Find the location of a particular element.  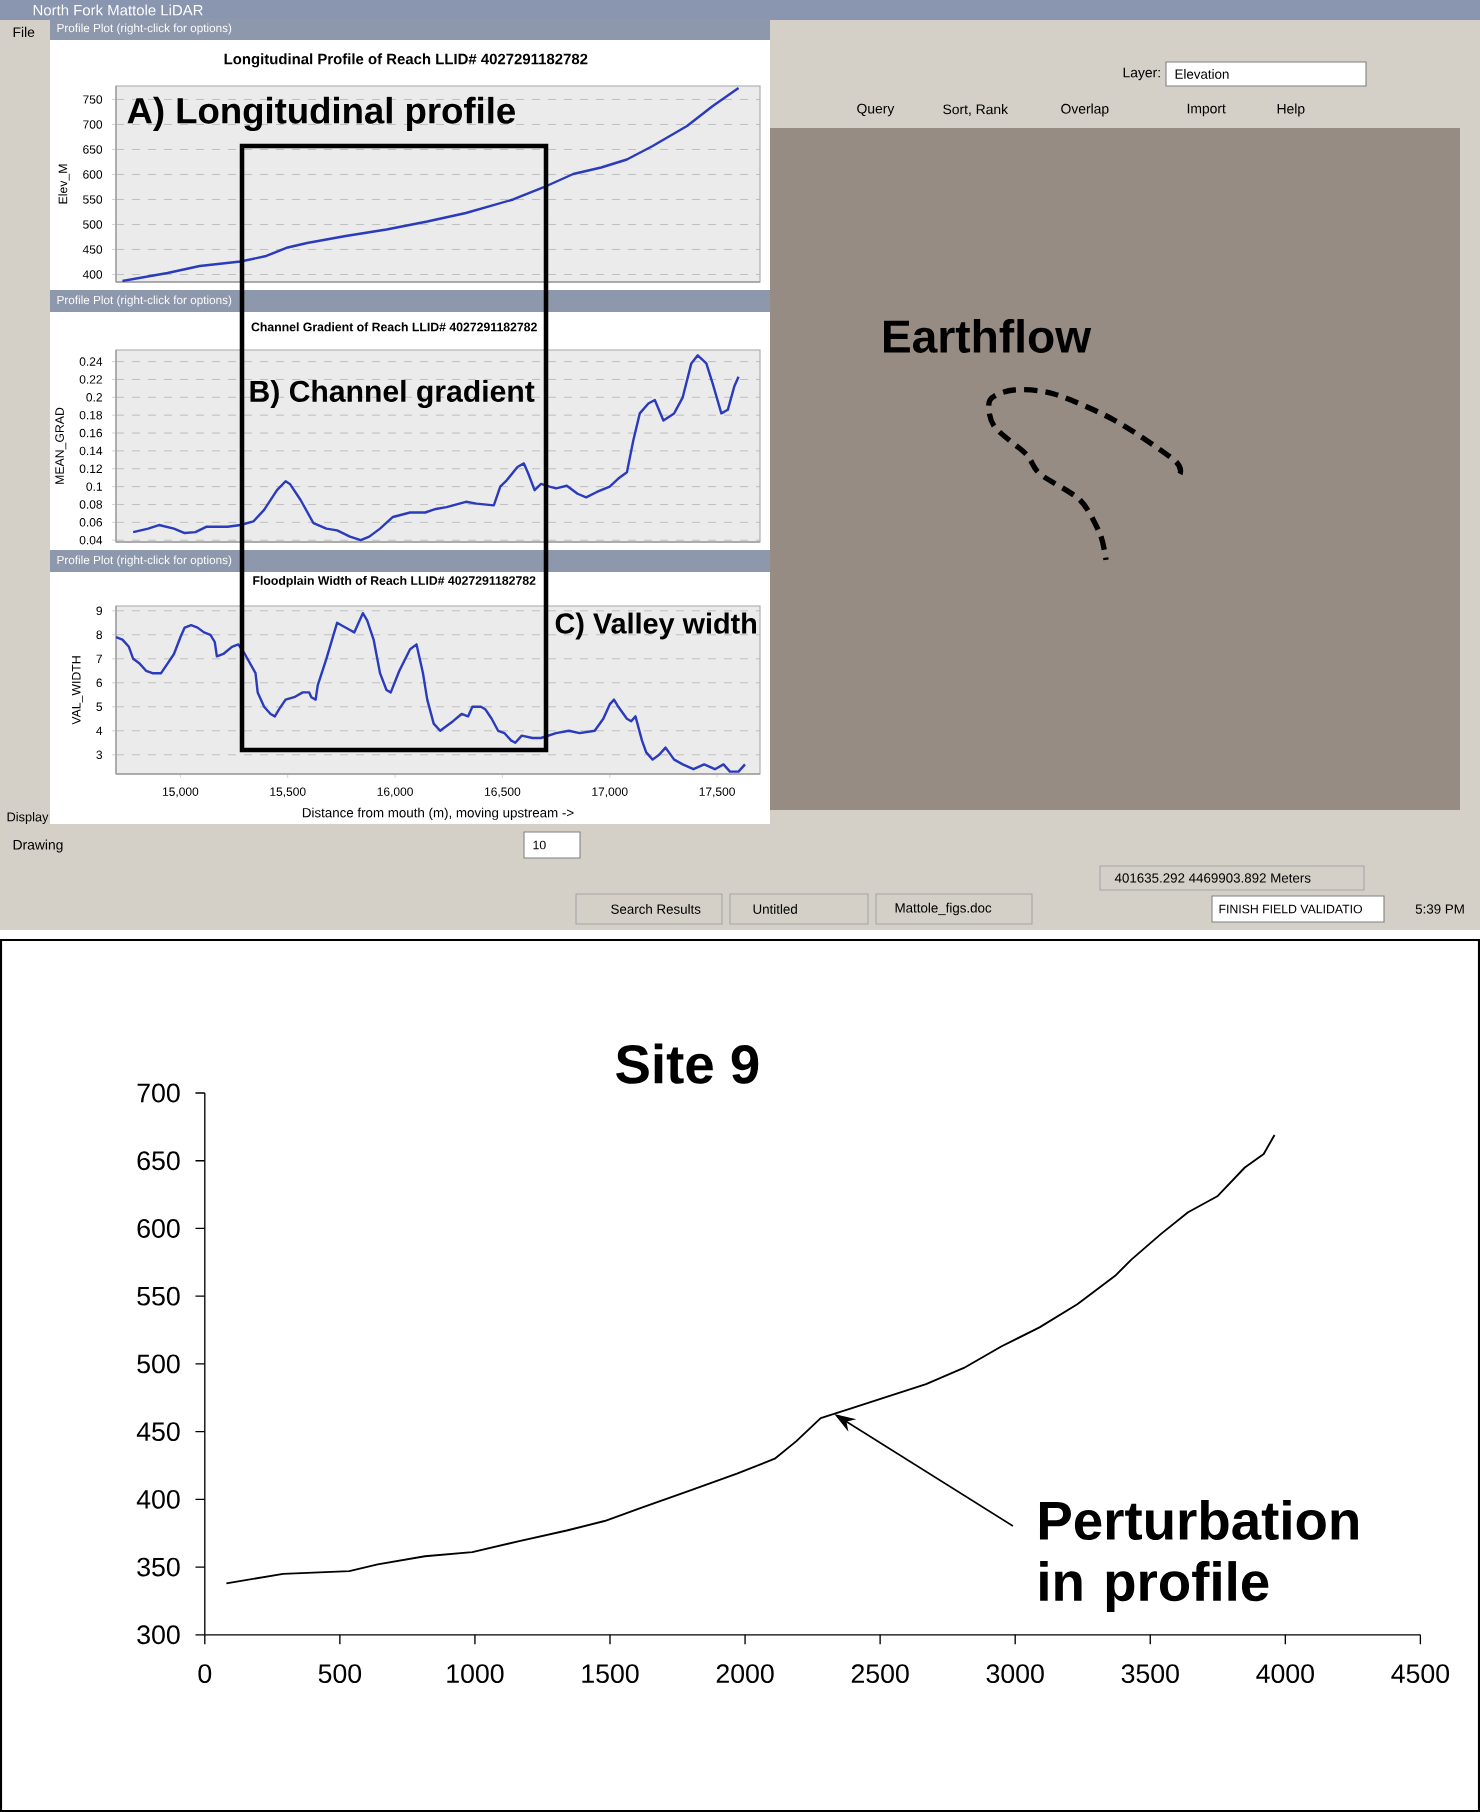

x-tick-label: 3000 is located at coordinates (1015, 1674).